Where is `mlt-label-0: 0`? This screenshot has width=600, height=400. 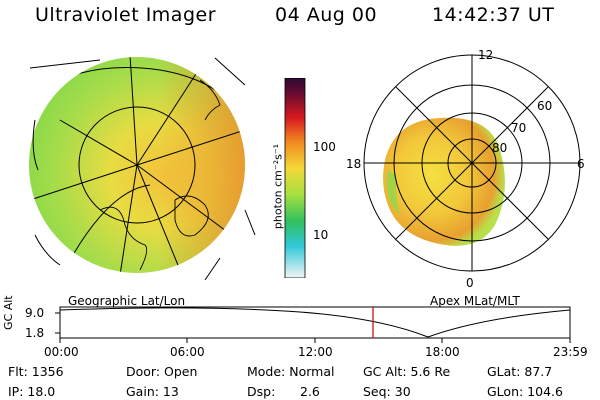 mlt-label-0: 0 is located at coordinates (470, 283).